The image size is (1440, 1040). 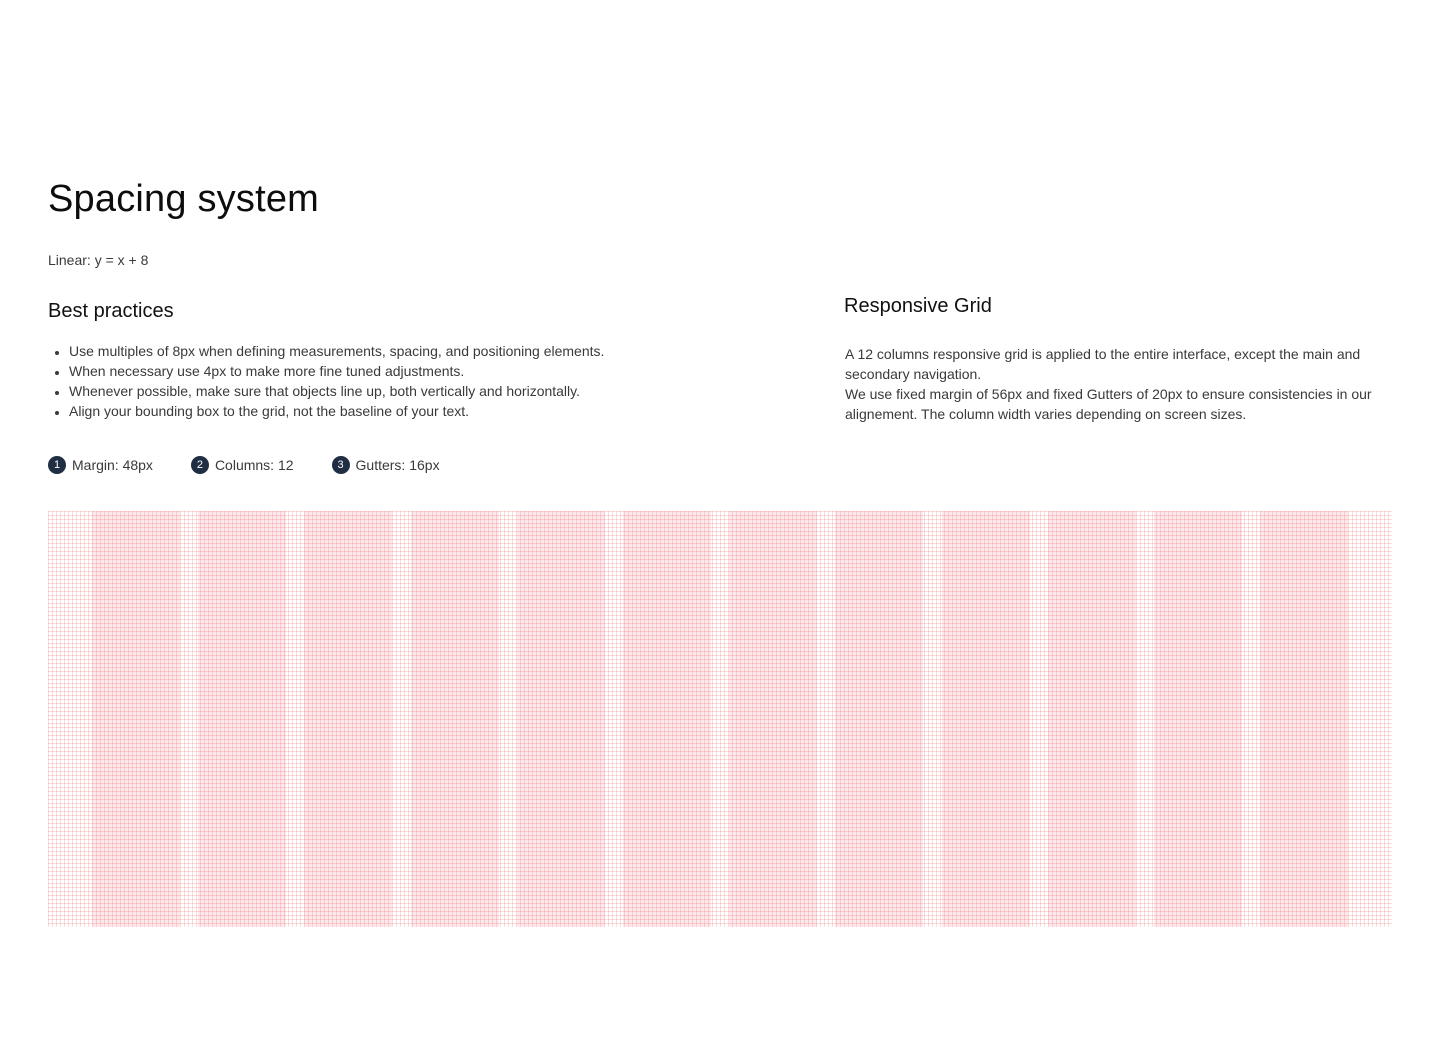 I want to click on legend-item-gutters: 3 Gutters: 16px, so click(x=385, y=465).